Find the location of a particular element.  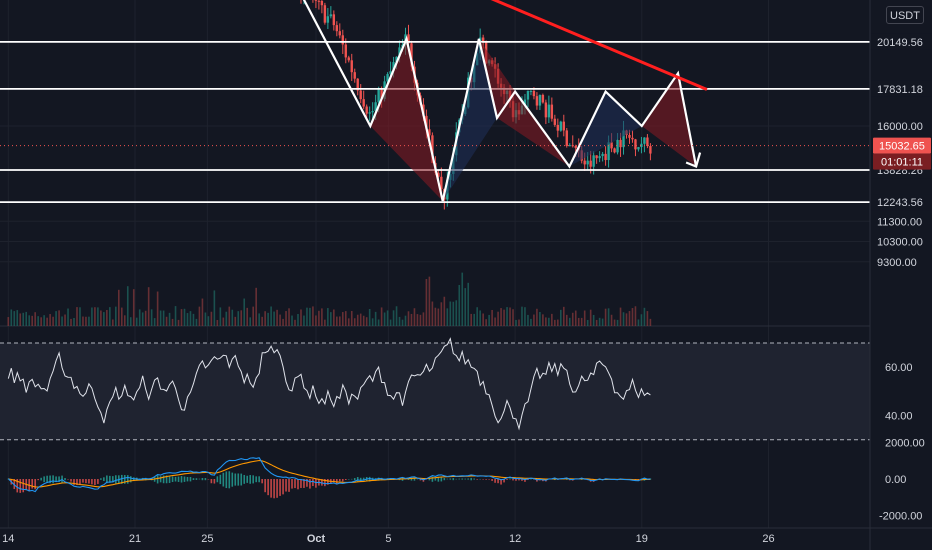

time-tick-label: 5 is located at coordinates (388, 539).